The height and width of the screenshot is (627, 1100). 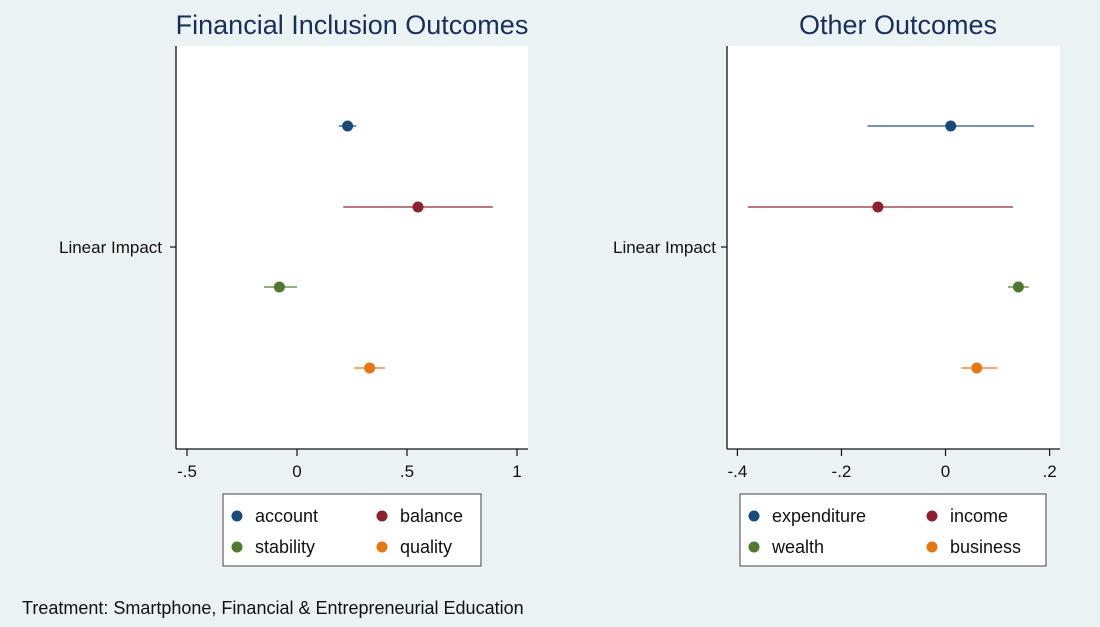 I want to click on legend-marker-expenditure, so click(x=754, y=516).